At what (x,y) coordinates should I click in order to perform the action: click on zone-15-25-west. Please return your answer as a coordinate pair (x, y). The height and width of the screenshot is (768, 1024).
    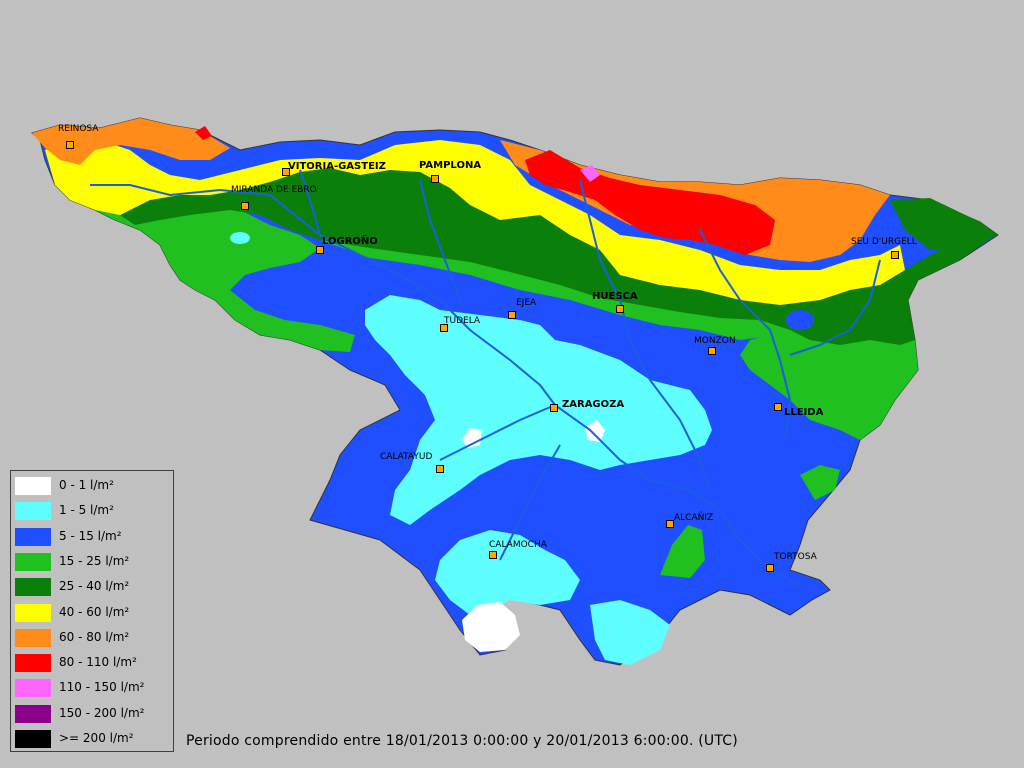
    Looking at the image, I should click on (212, 276).